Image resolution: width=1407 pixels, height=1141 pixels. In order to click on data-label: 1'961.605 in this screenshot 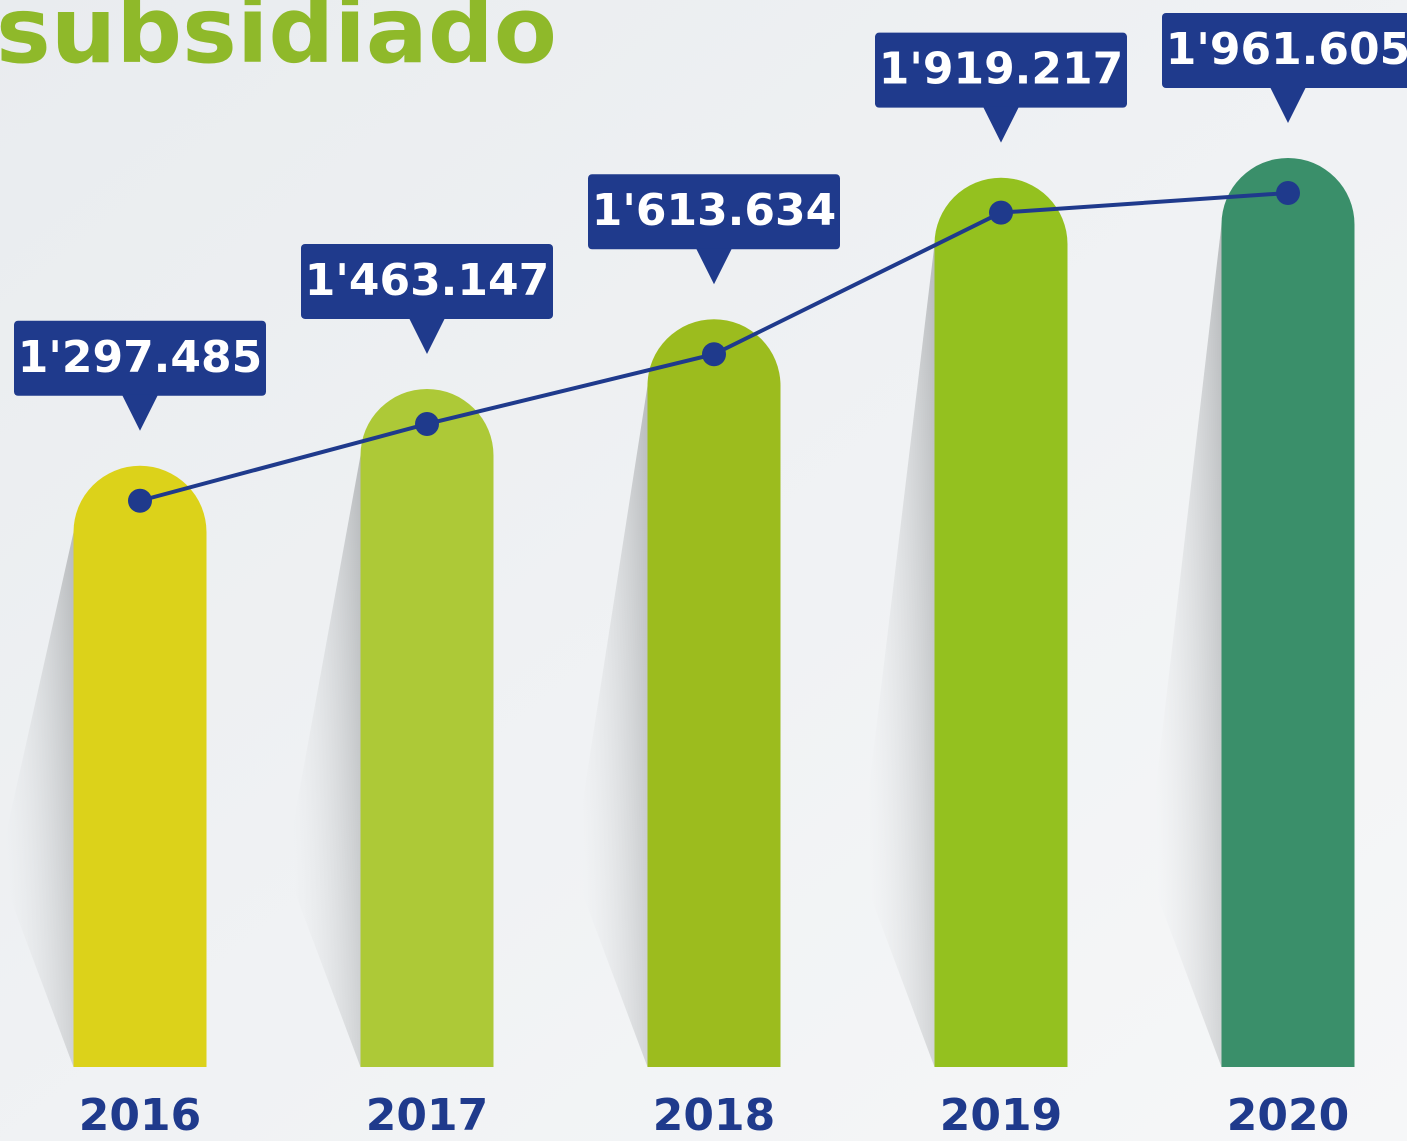, I will do `click(1286, 49)`.